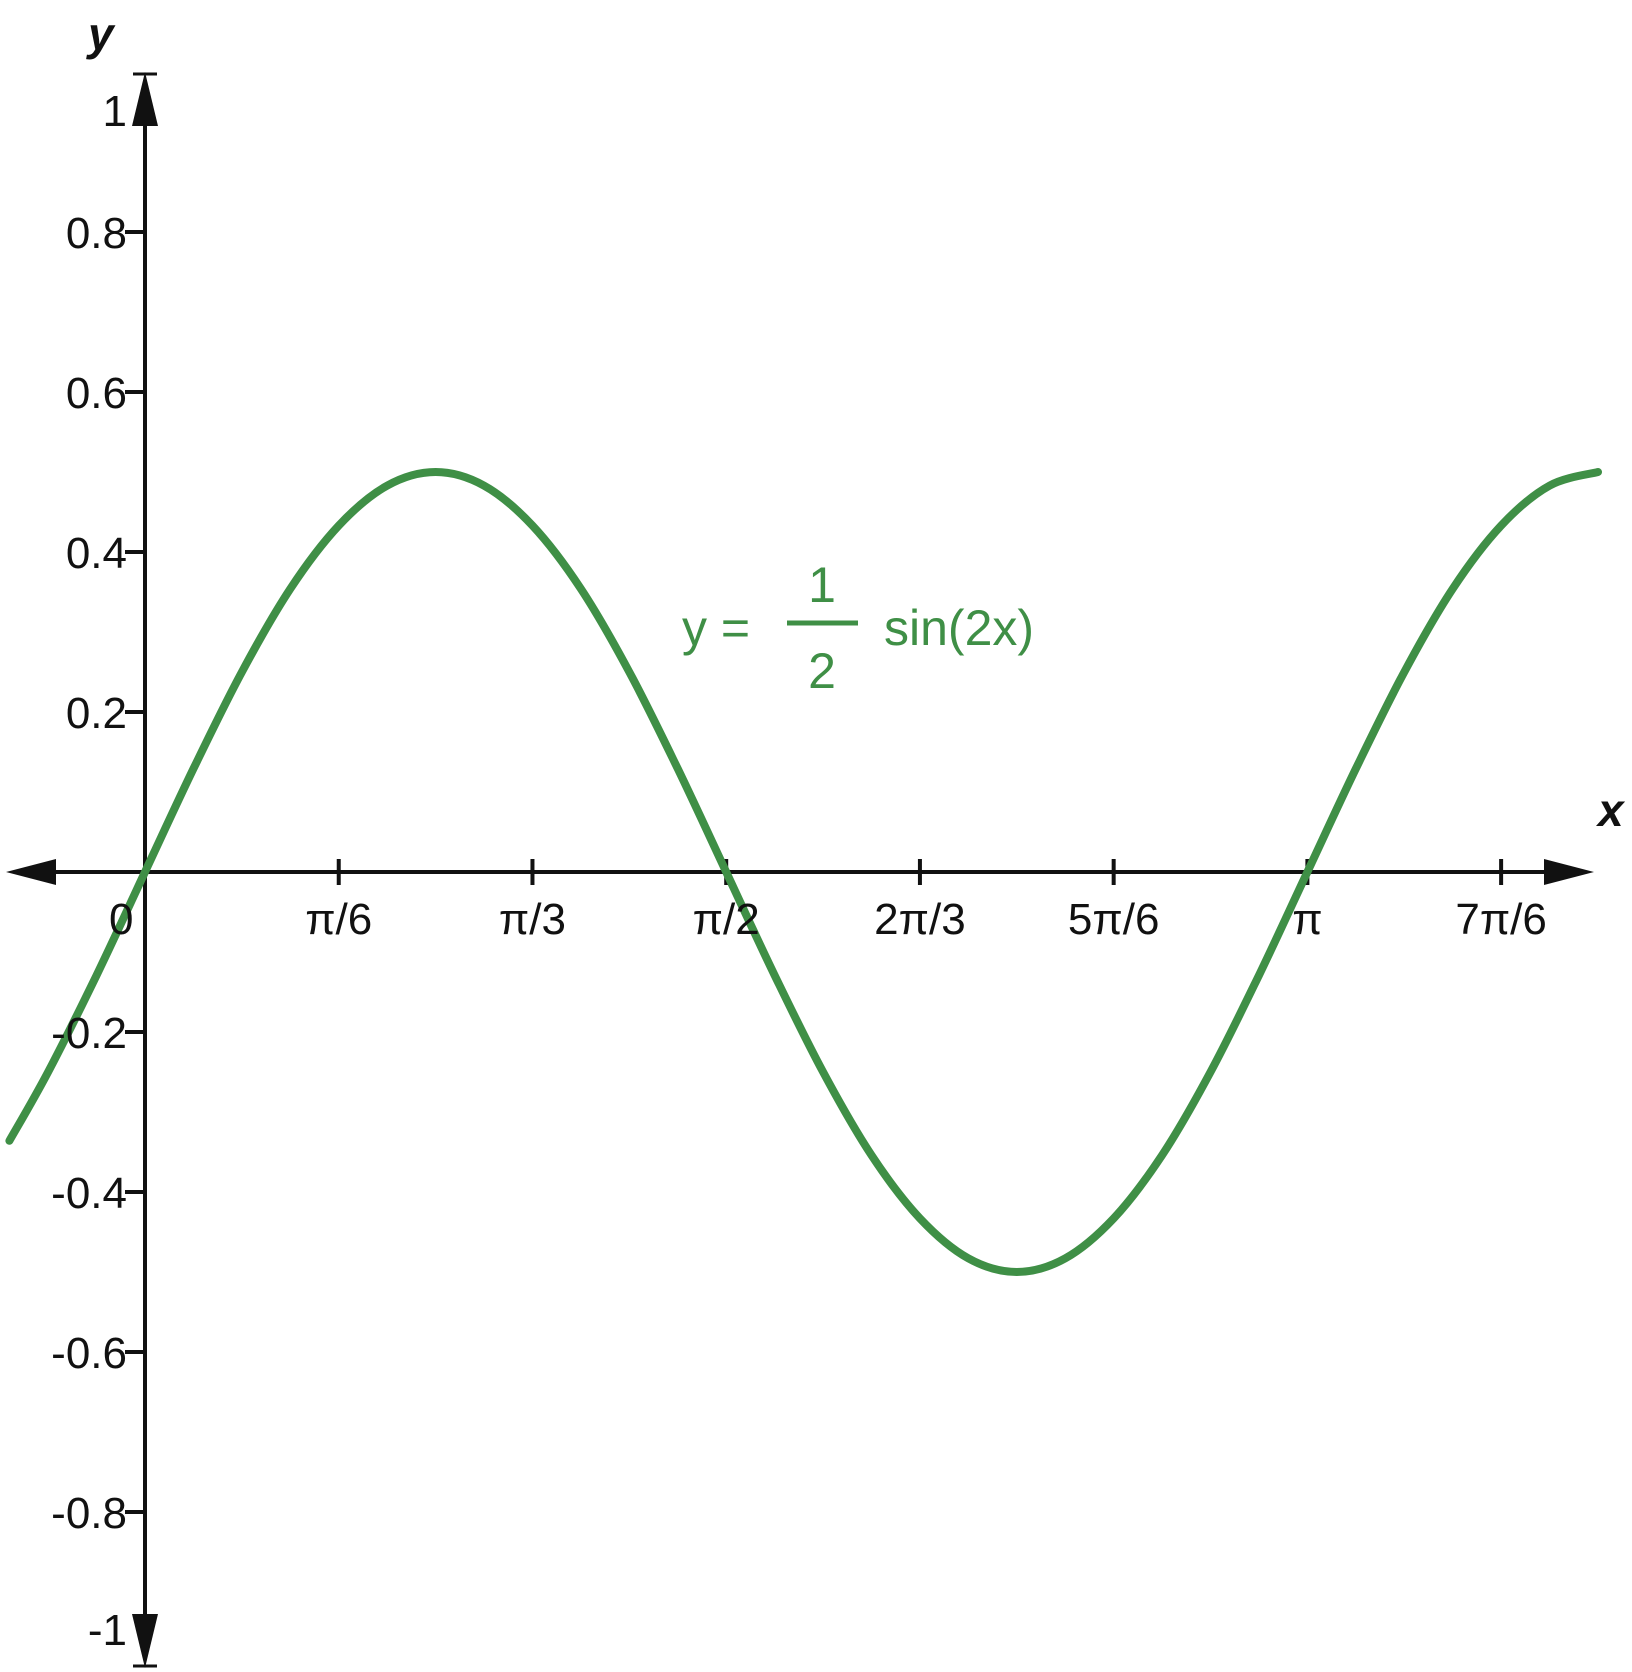 This screenshot has height=1672, width=1632. I want to click on x-tick-label: π, so click(1307, 919).